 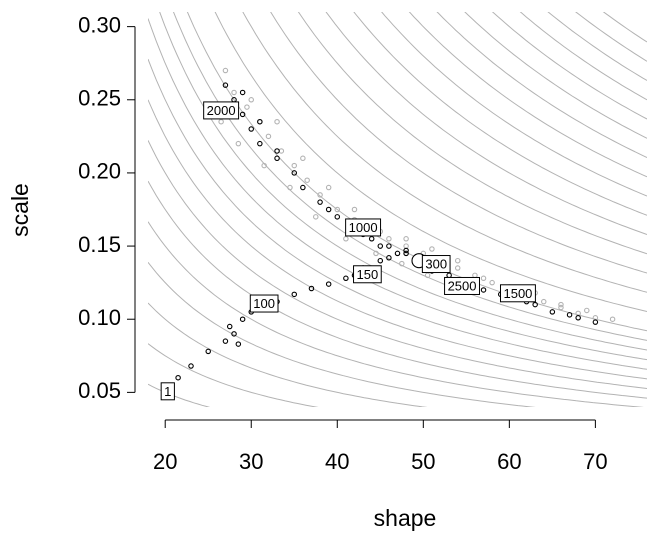 I want to click on annotation-label: 150, so click(x=368, y=274).